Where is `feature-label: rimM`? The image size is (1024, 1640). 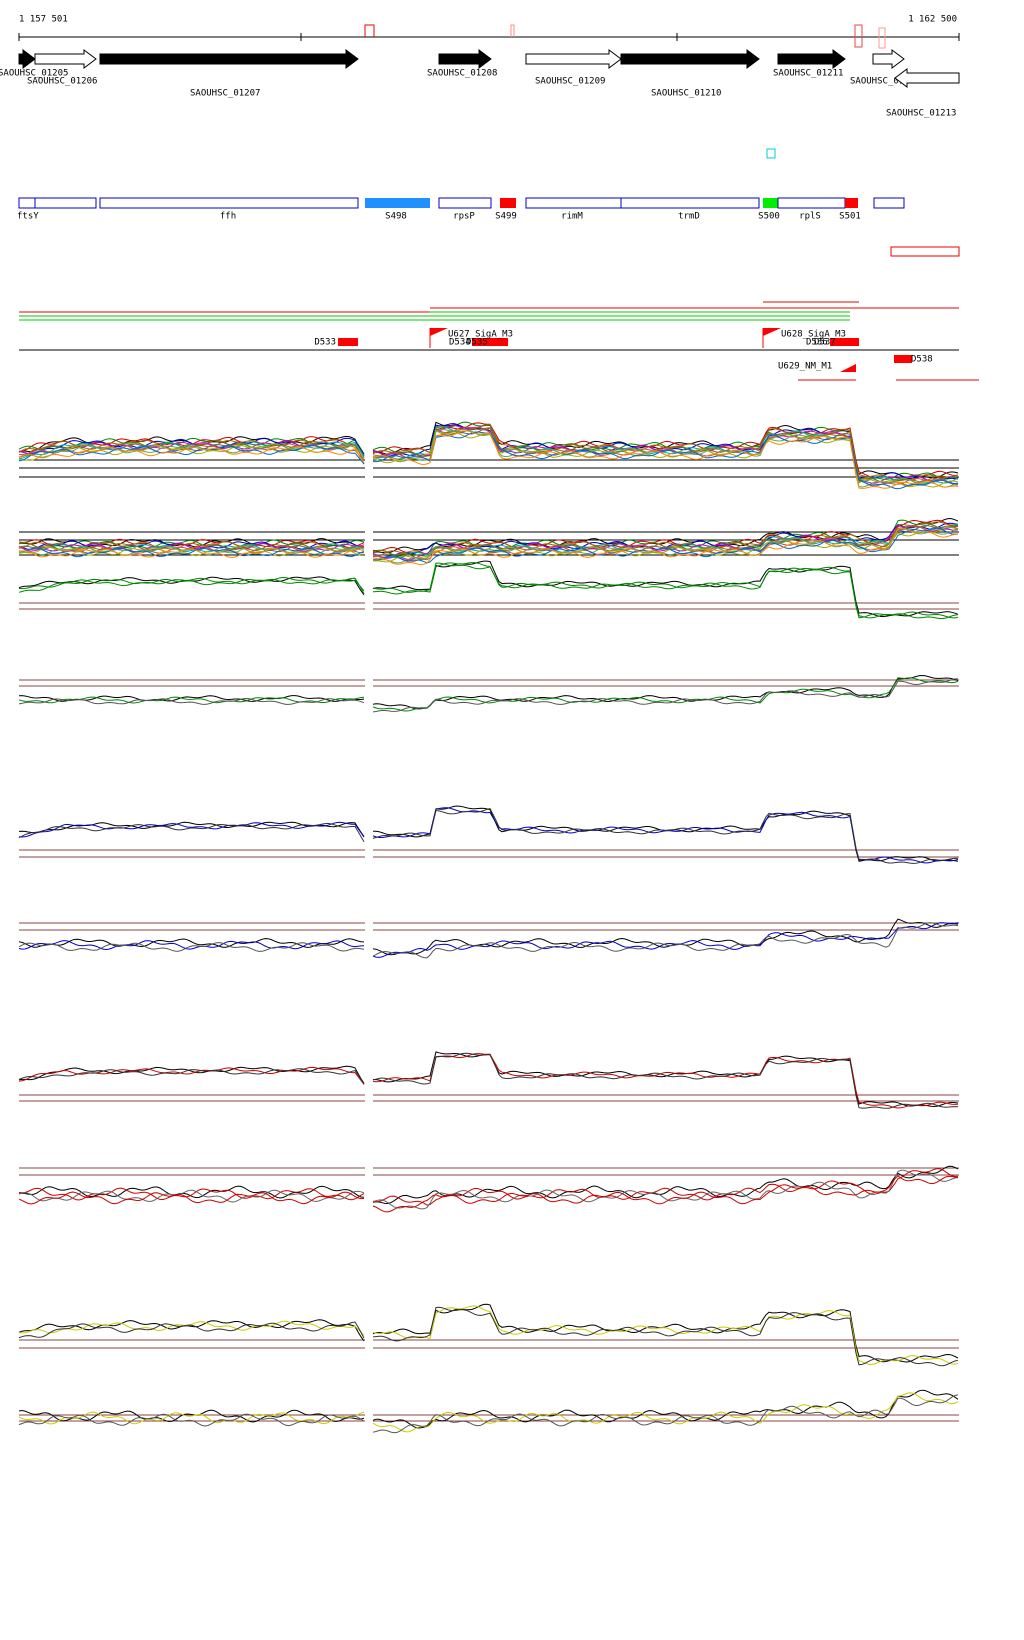
feature-label: rimM is located at coordinates (572, 217).